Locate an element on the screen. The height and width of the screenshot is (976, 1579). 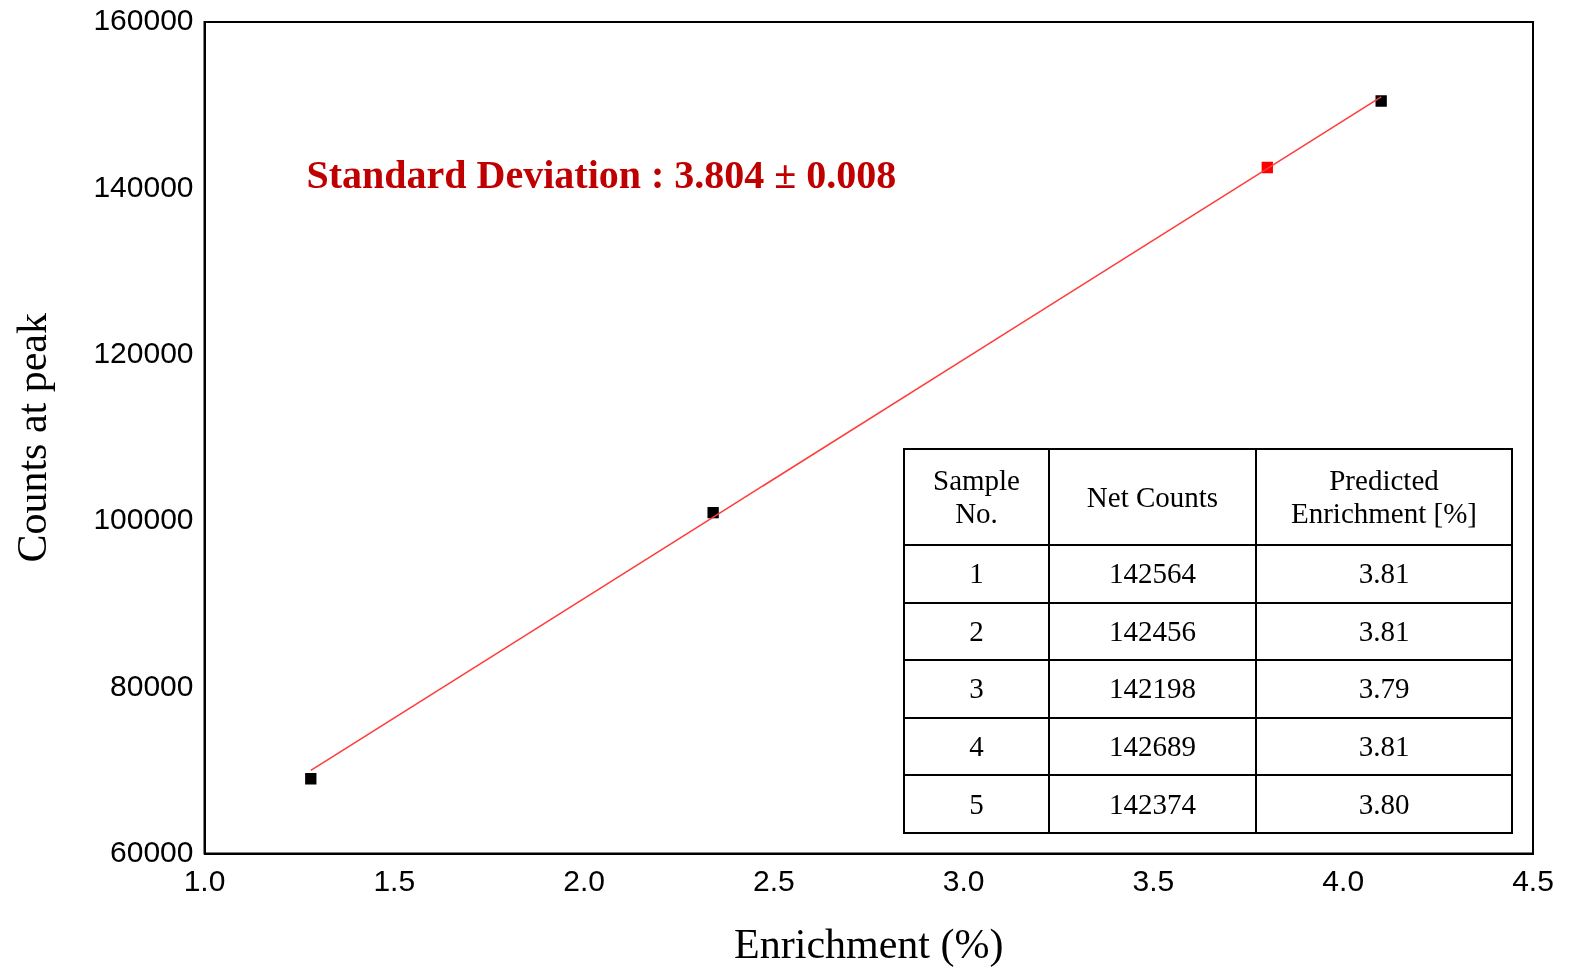
annotation: Predicted Enrichment [%] is located at coordinates (1384, 497).